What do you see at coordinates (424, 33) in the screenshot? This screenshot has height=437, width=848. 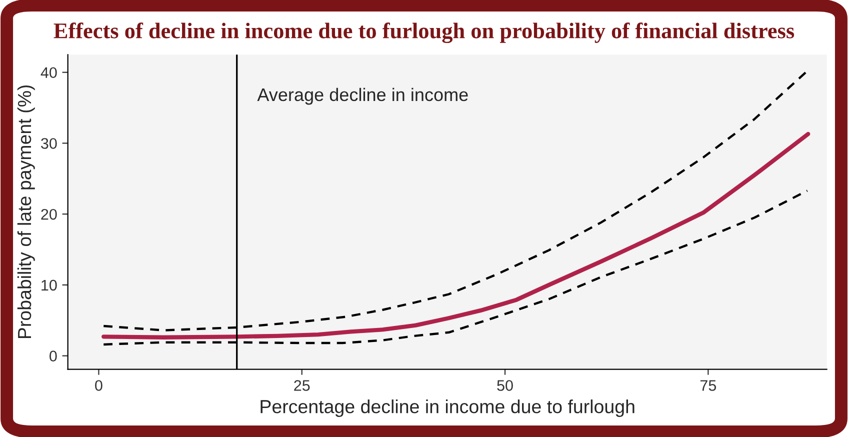 I see `chart-title: Effects of decline in income due to furlough on probability of financial distress` at bounding box center [424, 33].